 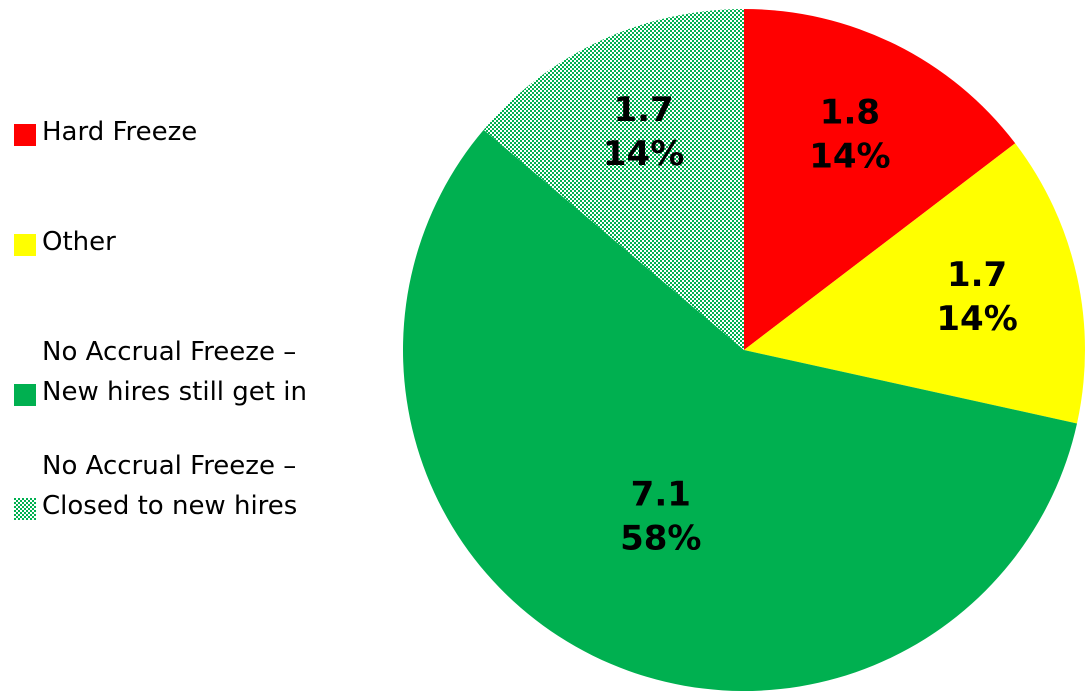 I want to click on value-label: 7.1, so click(x=661, y=495).